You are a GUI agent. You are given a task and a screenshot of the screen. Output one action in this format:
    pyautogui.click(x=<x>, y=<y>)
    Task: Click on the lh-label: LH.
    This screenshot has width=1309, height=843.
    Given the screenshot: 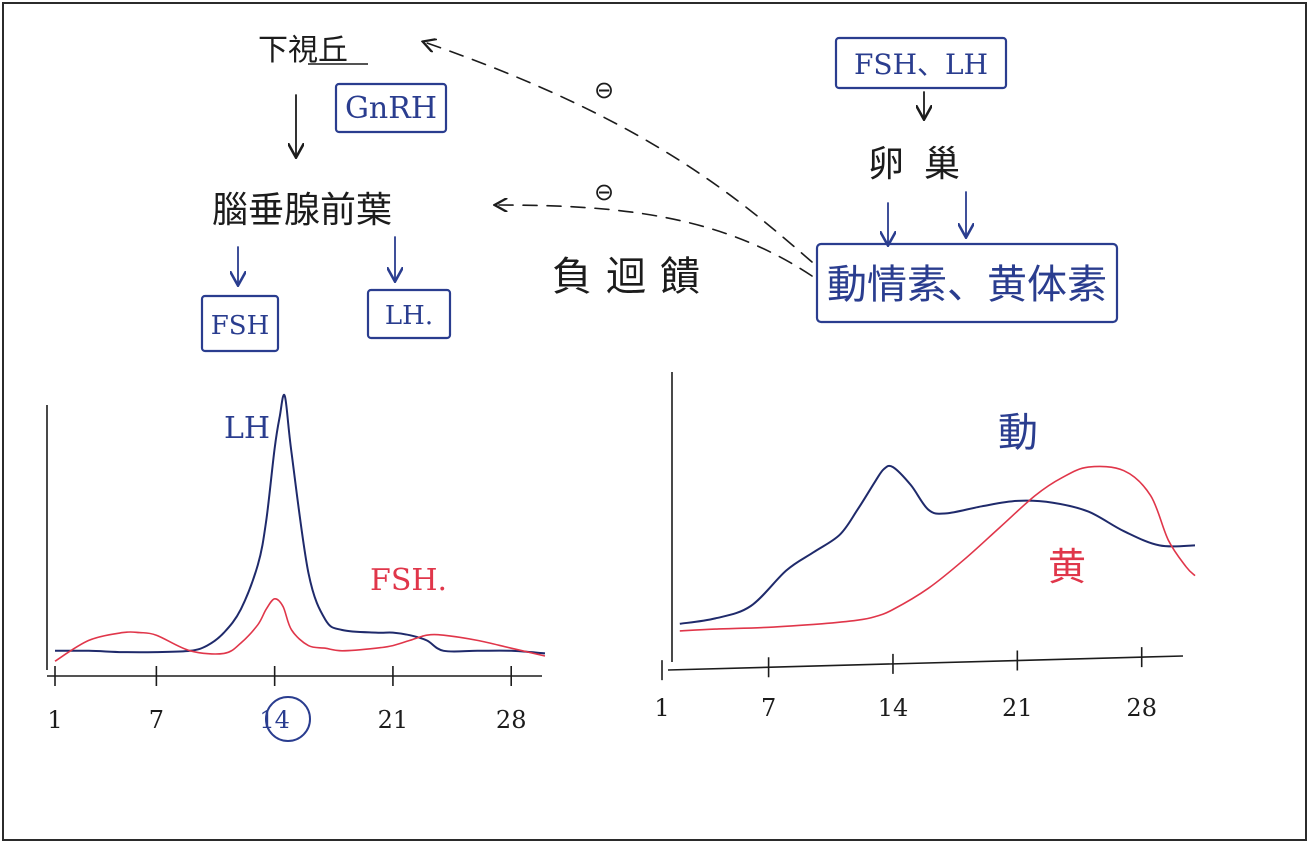 What is the action you would take?
    pyautogui.click(x=409, y=316)
    